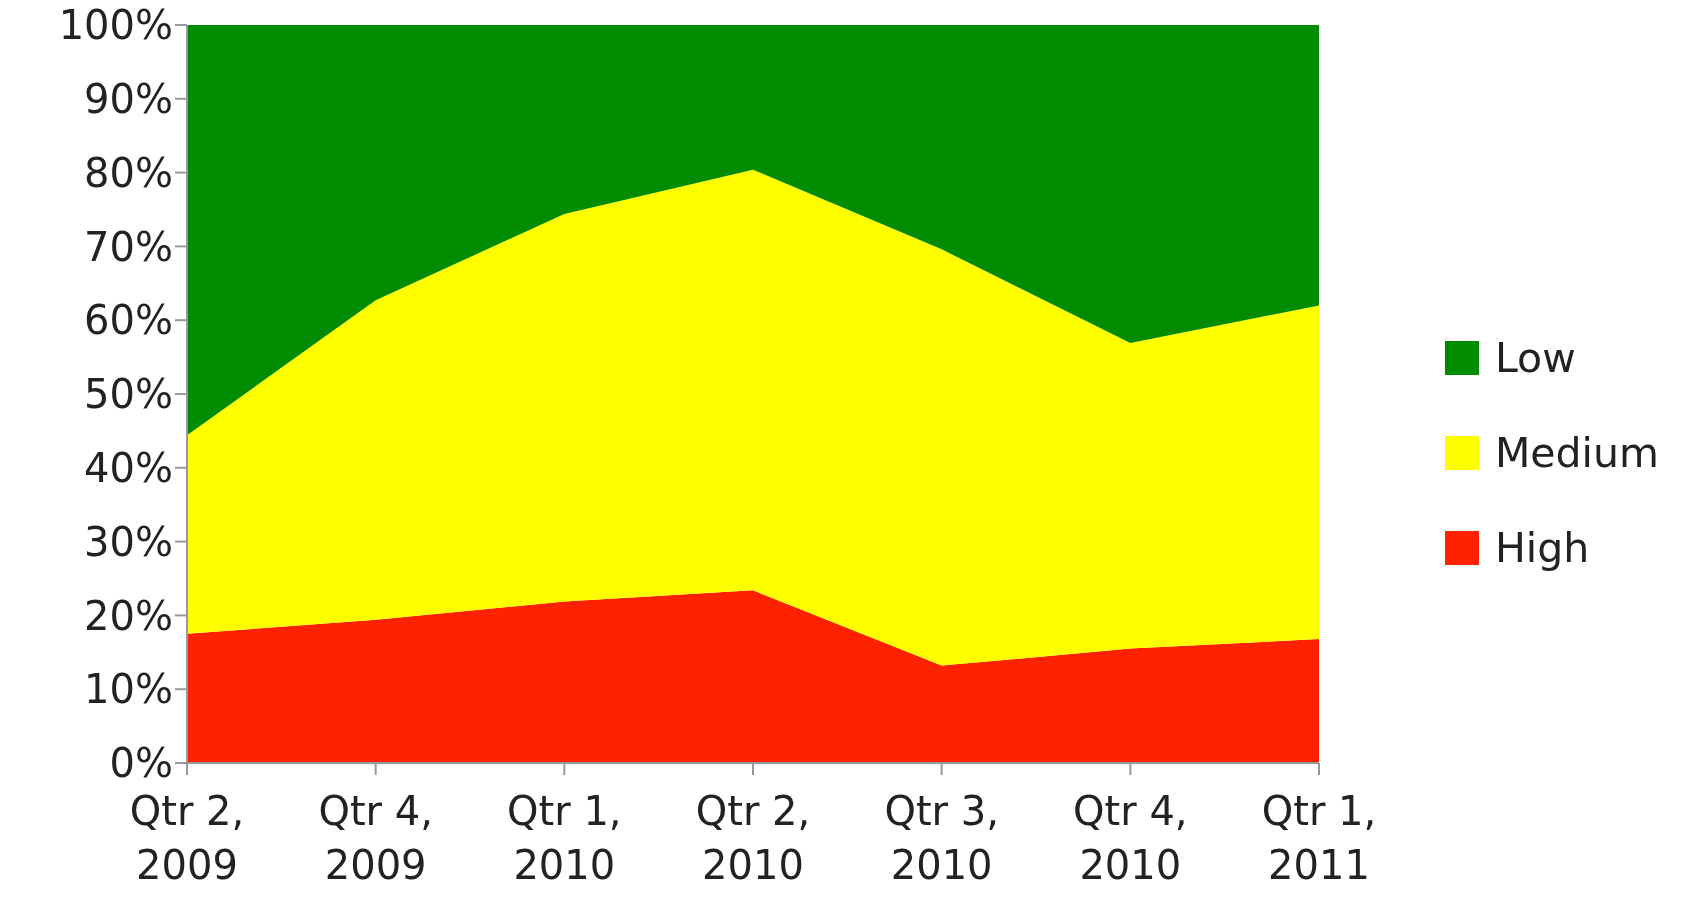 This screenshot has height=909, width=1692. What do you see at coordinates (1535, 357) in the screenshot?
I see `legend-label: Low` at bounding box center [1535, 357].